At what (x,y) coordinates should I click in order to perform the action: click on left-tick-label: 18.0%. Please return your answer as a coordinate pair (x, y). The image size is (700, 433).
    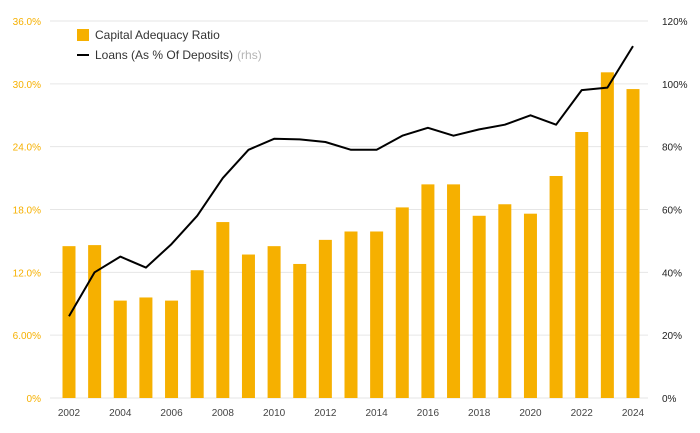
    Looking at the image, I should click on (27, 211).